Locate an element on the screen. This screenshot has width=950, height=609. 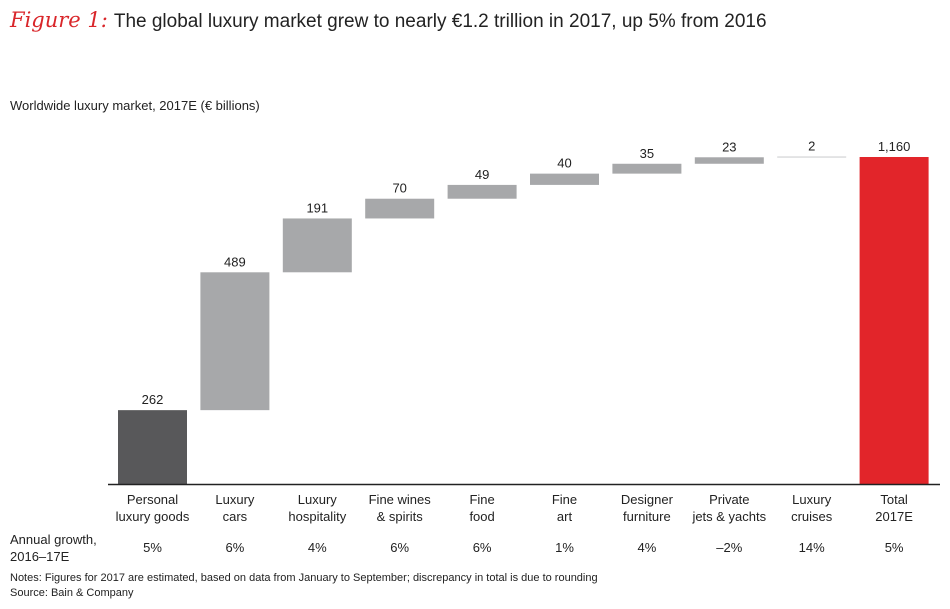
bar-value-label: 40 is located at coordinates (564, 163).